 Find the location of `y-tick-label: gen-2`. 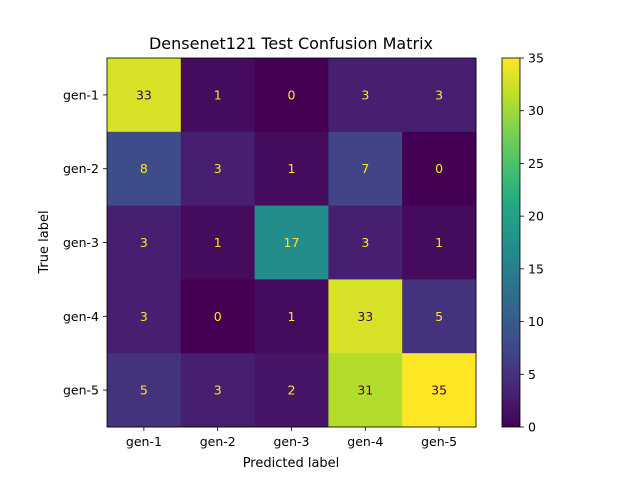

y-tick-label: gen-2 is located at coordinates (81, 168).